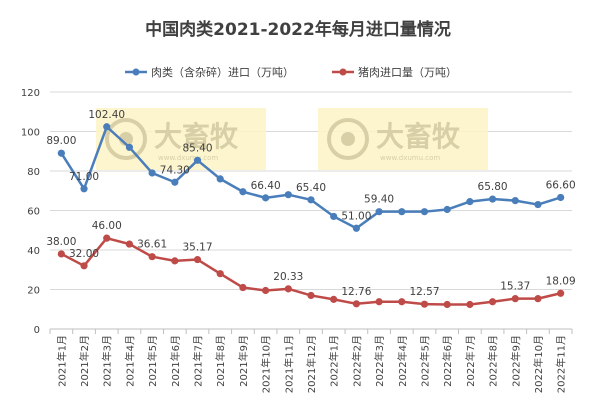 Image resolution: width=597 pixels, height=401 pixels. Describe the element at coordinates (402, 361) in the screenshot. I see `x-tick-label: 2022年4月` at that location.